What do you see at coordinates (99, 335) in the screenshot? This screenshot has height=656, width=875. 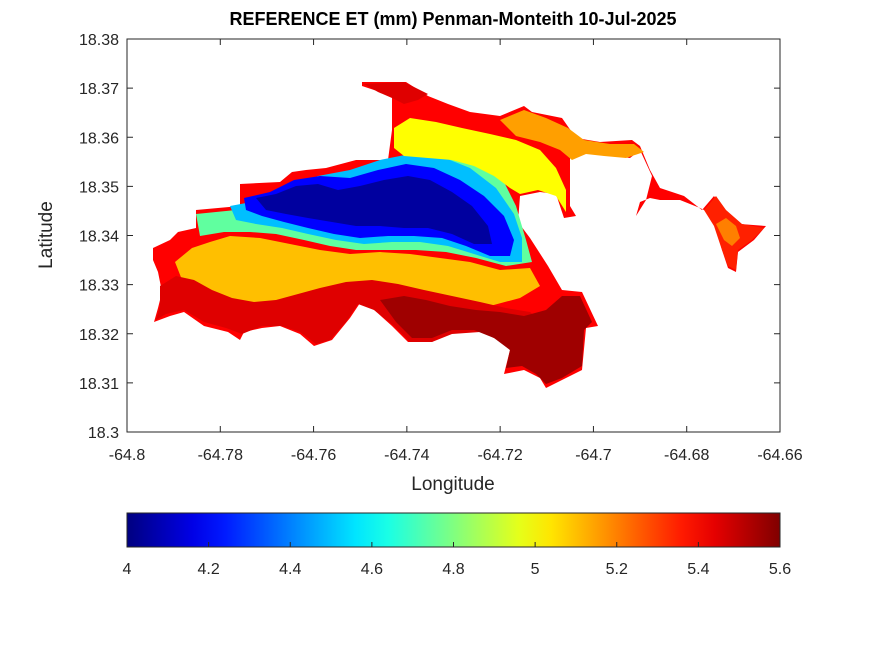 I see `y-tick-label: 18.32` at bounding box center [99, 335].